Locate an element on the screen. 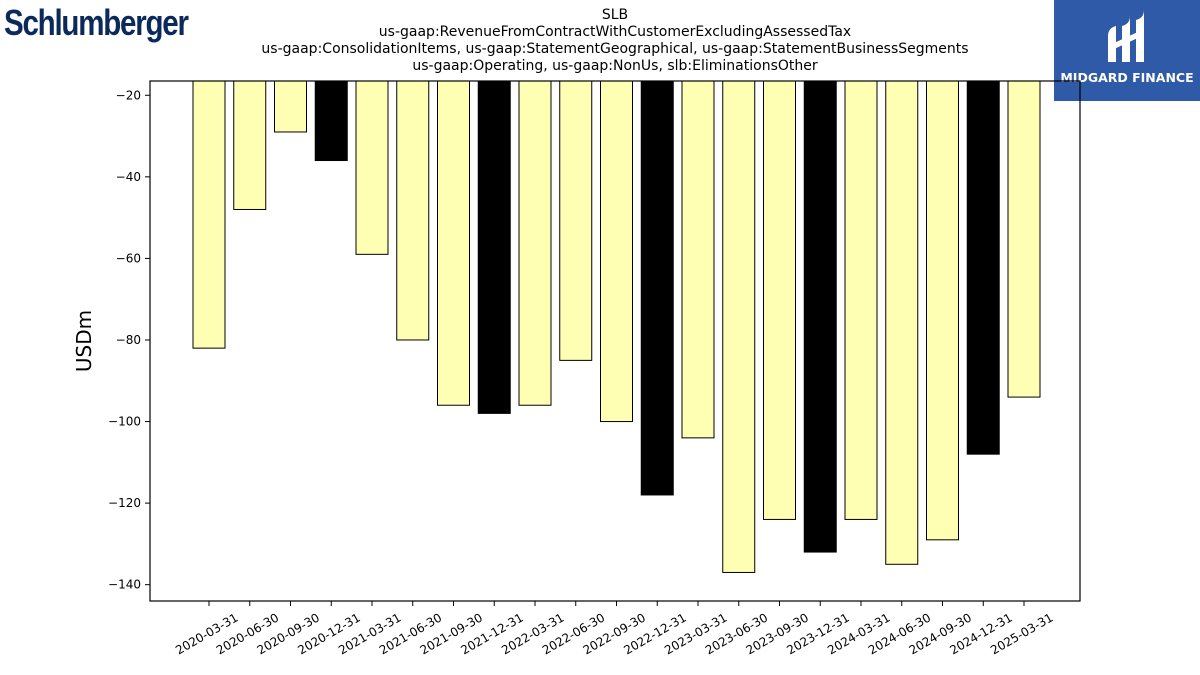 This screenshot has width=1200, height=675. midgard-finance-label: MIDGARD FINANCE is located at coordinates (1127, 77).